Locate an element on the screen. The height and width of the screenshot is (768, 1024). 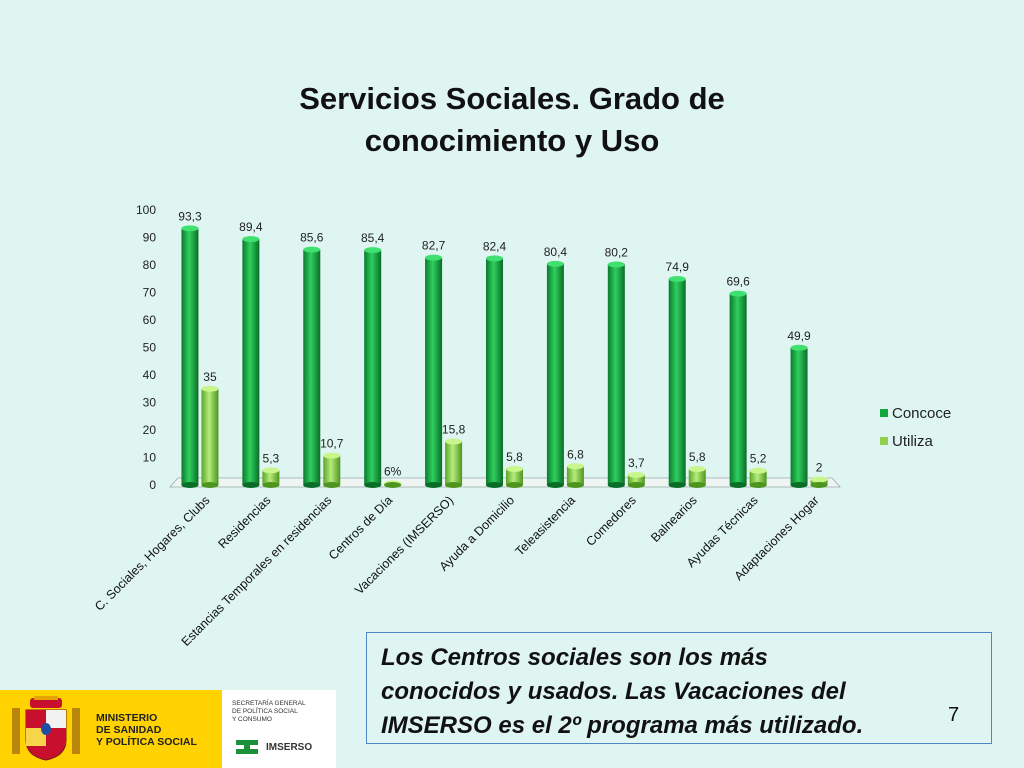
y-tick-label: 50 is located at coordinates (150, 348).